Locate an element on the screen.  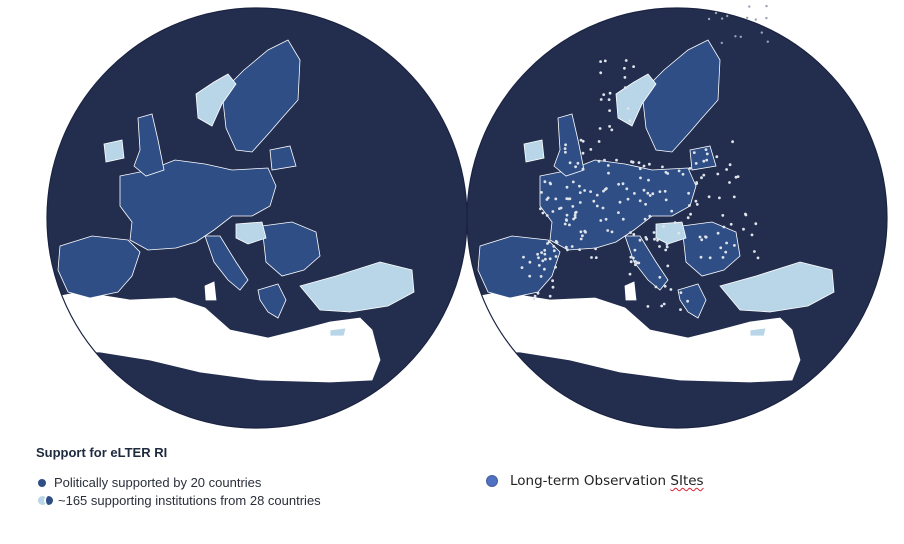
legend-title: Support for eLTER RI is located at coordinates (102, 452).